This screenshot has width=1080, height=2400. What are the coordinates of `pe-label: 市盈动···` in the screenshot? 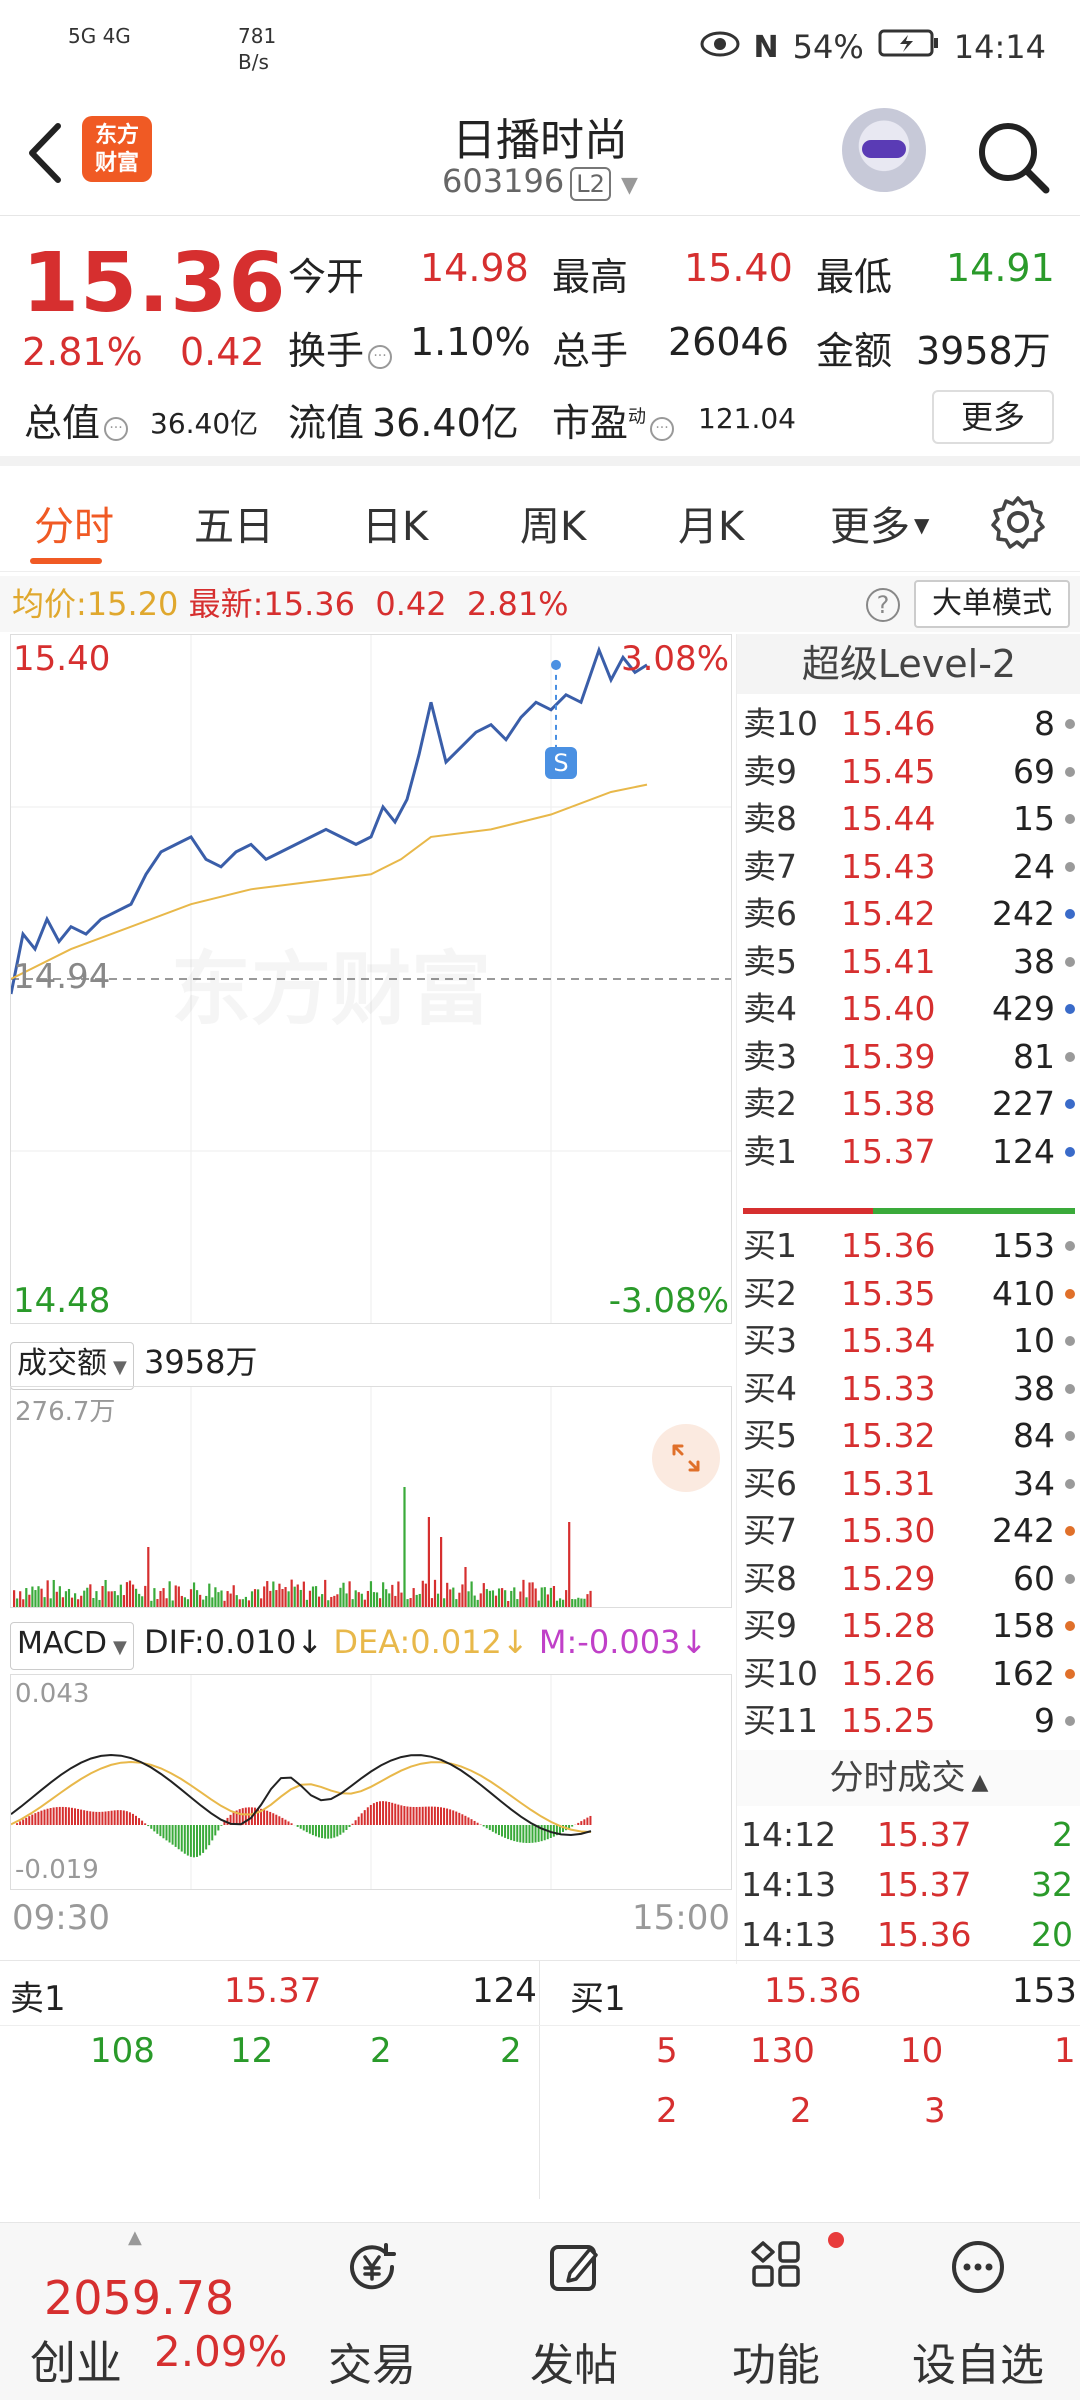 It's located at (615, 419).